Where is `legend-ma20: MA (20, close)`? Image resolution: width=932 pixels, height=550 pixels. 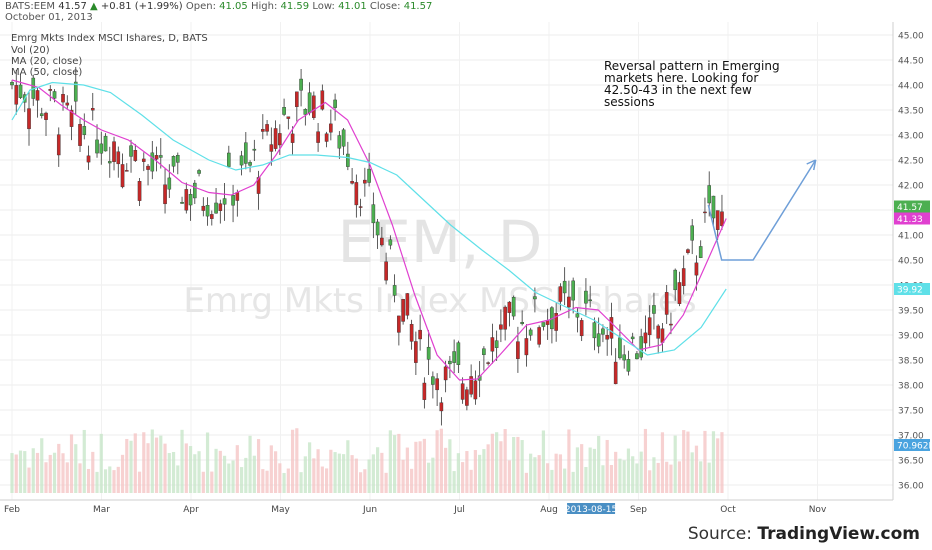 legend-ma20: MA (20, close) is located at coordinates (47, 61).